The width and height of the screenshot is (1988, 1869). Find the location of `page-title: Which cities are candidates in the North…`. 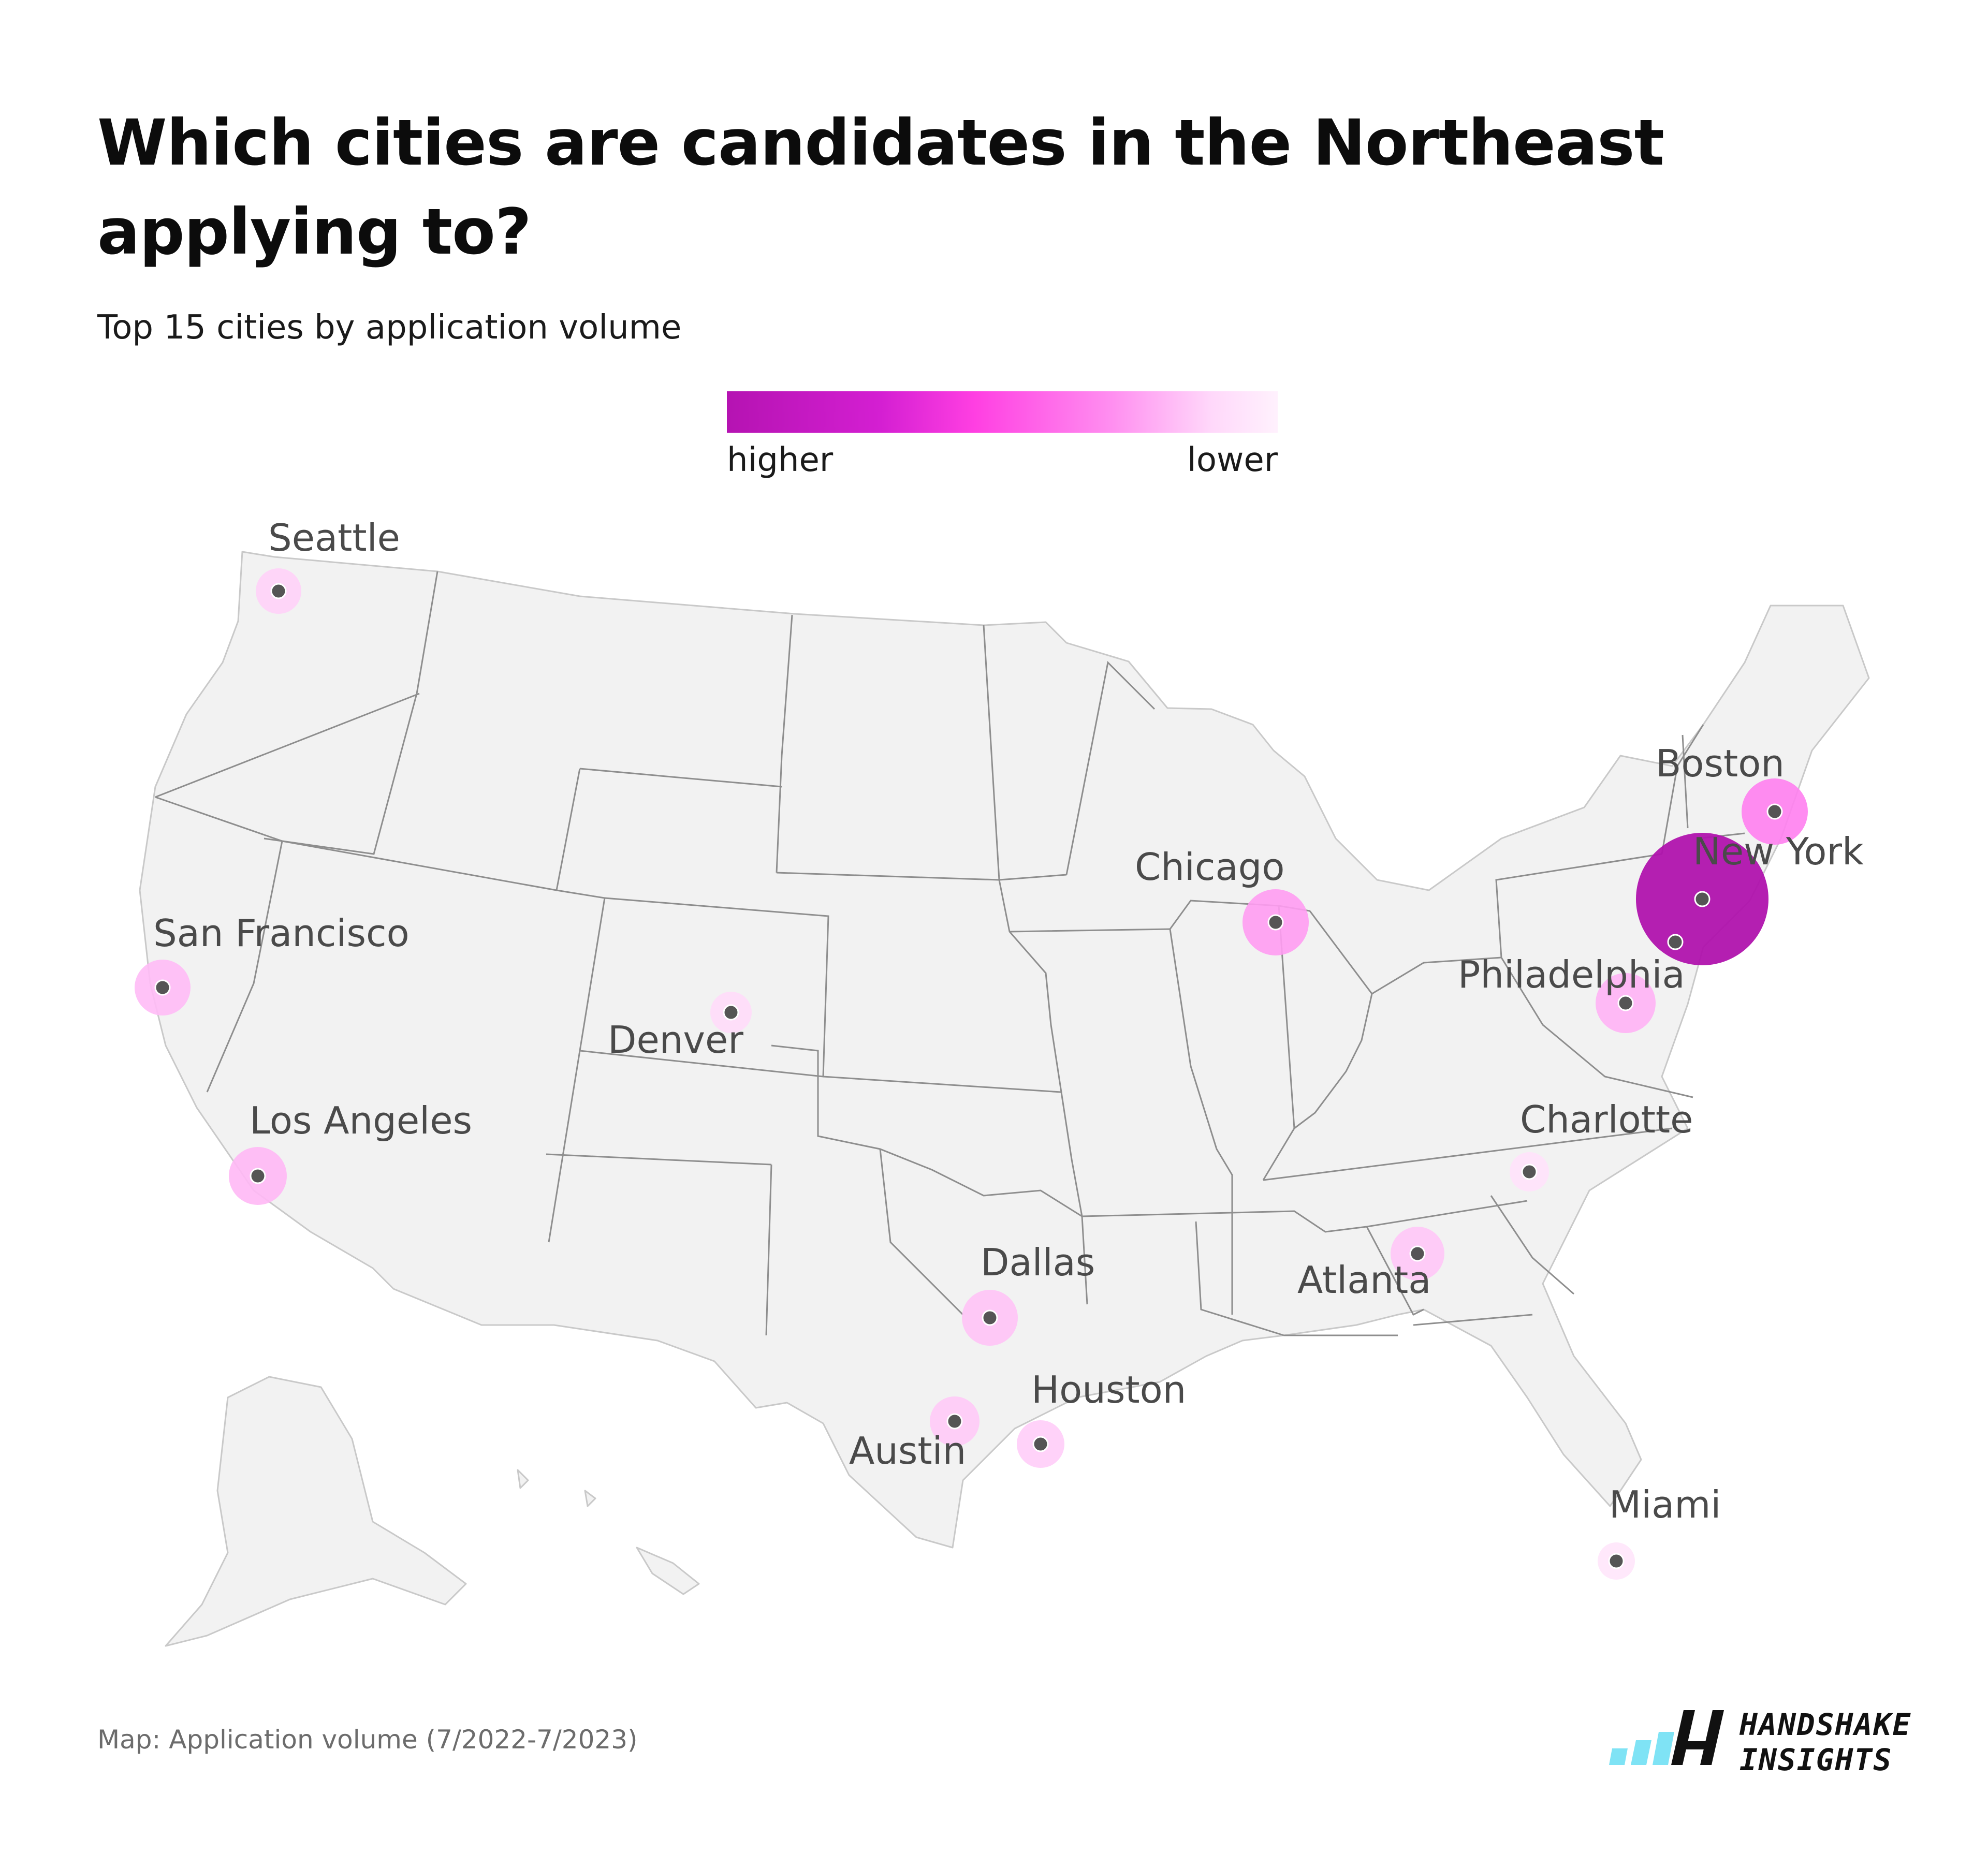

page-title: Which cities are candidates in the North… is located at coordinates (880, 187).